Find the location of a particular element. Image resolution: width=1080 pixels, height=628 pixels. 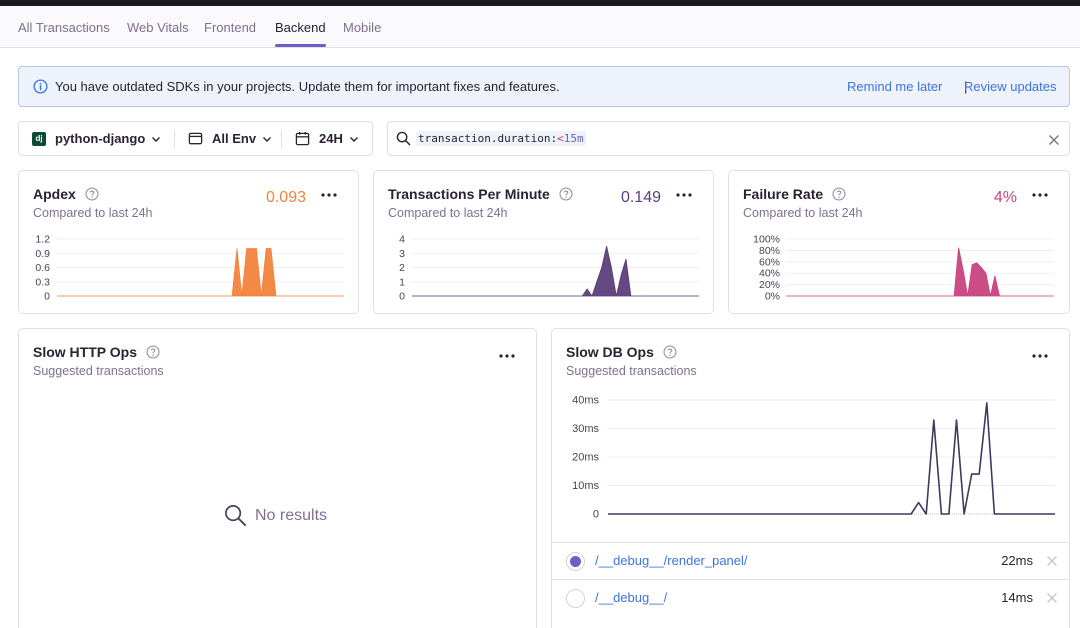

info-icon is located at coordinates (40, 86).